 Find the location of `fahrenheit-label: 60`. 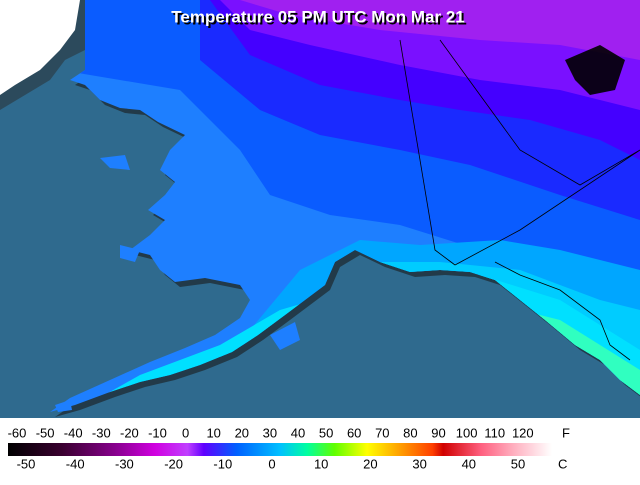

fahrenheit-label: 60 is located at coordinates (354, 432).